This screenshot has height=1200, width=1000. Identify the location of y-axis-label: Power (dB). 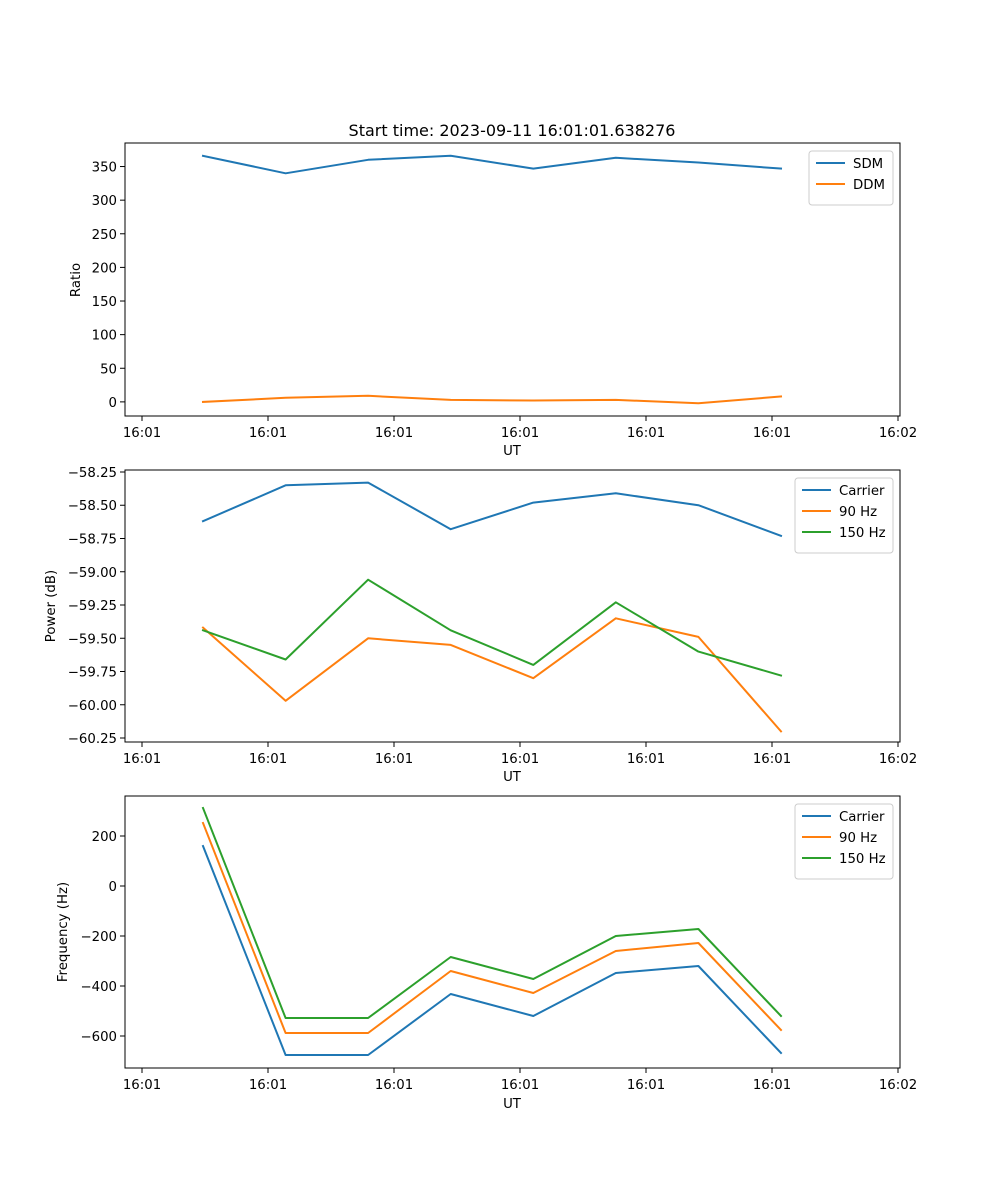
(51, 606).